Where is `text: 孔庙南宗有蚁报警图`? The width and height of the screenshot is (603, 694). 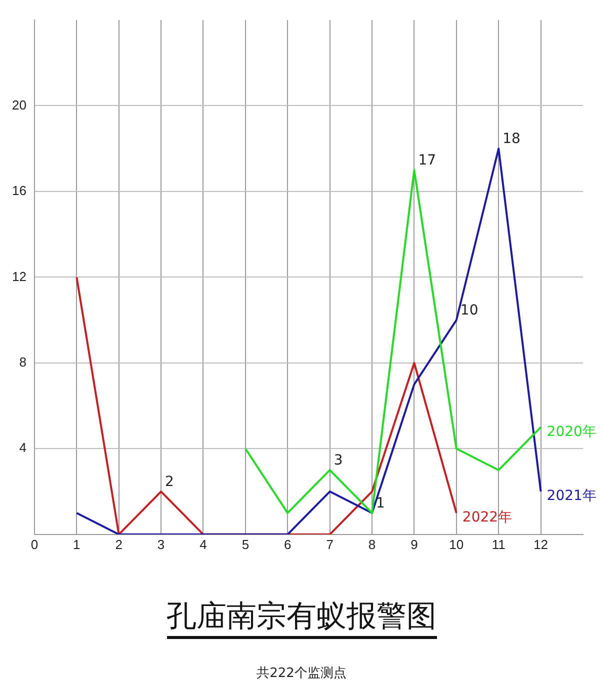 text: 孔庙南宗有蚁报警图 is located at coordinates (301, 619).